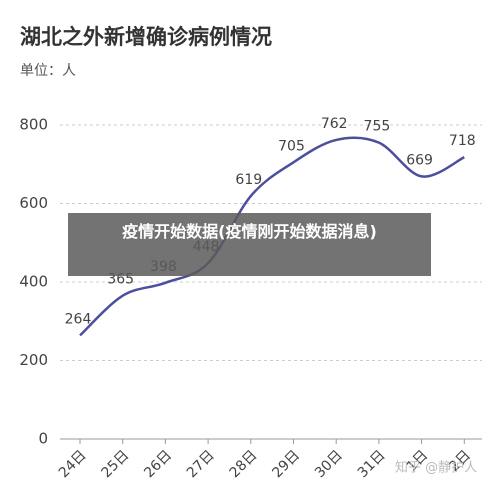  What do you see at coordinates (33, 282) in the screenshot?
I see `y-tick-label: 400` at bounding box center [33, 282].